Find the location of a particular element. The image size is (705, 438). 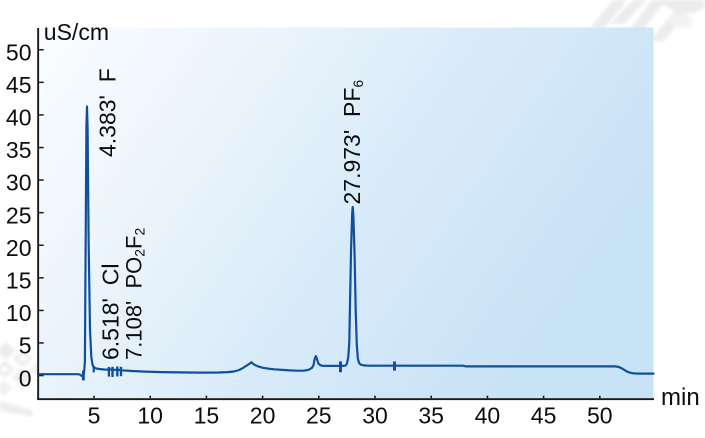

svg-text: 6.518' Cl is located at coordinates (111, 312).